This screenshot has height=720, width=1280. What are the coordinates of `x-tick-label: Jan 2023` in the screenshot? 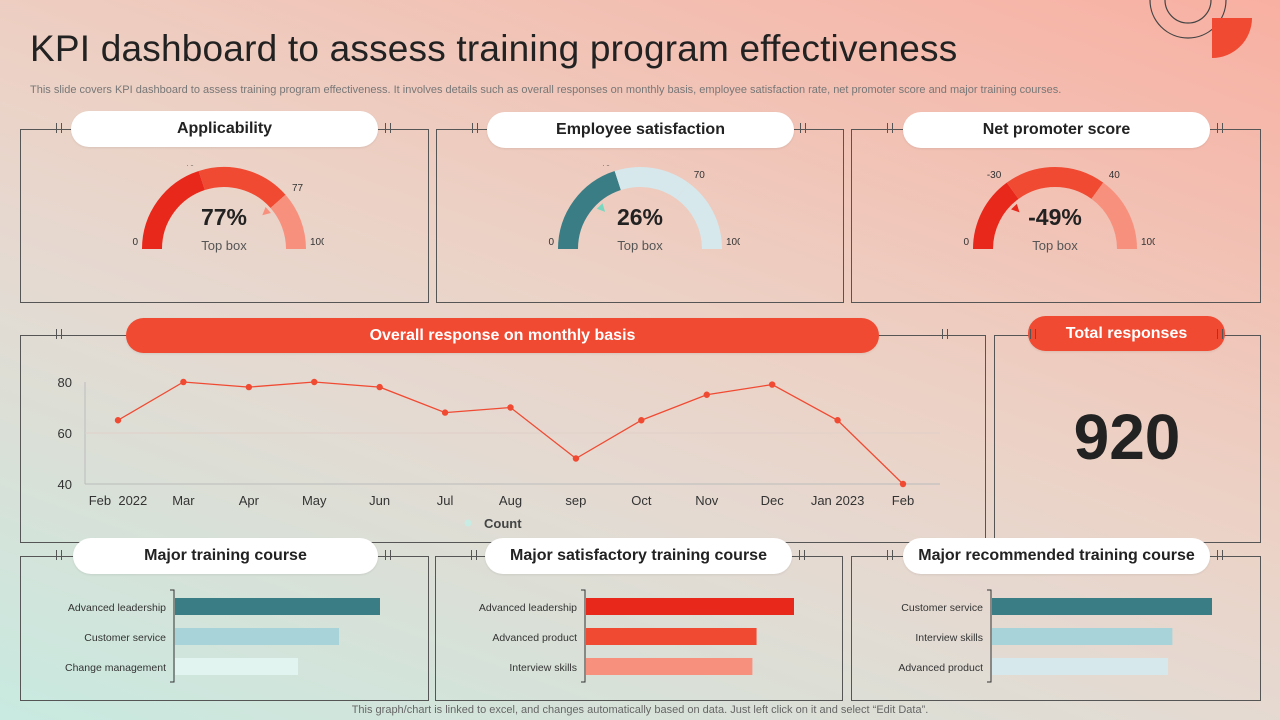 It's located at (838, 500).